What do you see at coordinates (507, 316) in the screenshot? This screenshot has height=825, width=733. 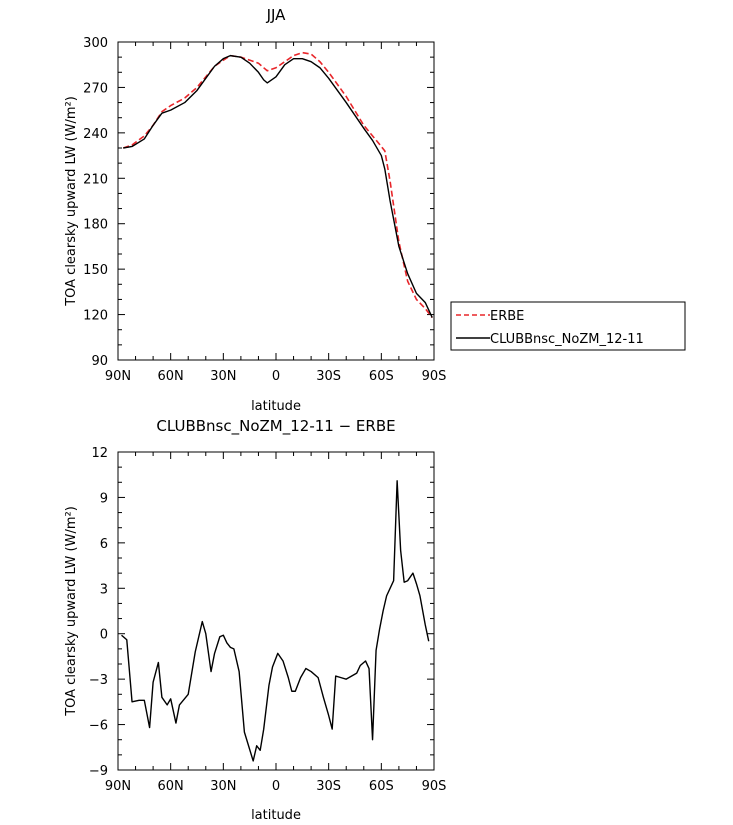 I see `legend-label-erbe: ERBE` at bounding box center [507, 316].